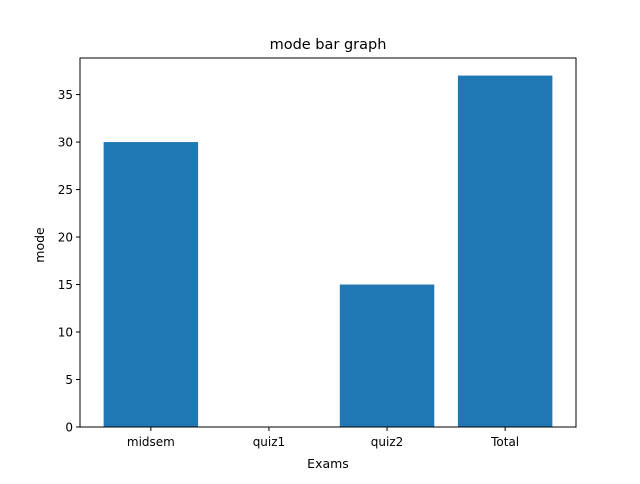  What do you see at coordinates (65, 95) in the screenshot?
I see `y-tick-label: 35` at bounding box center [65, 95].